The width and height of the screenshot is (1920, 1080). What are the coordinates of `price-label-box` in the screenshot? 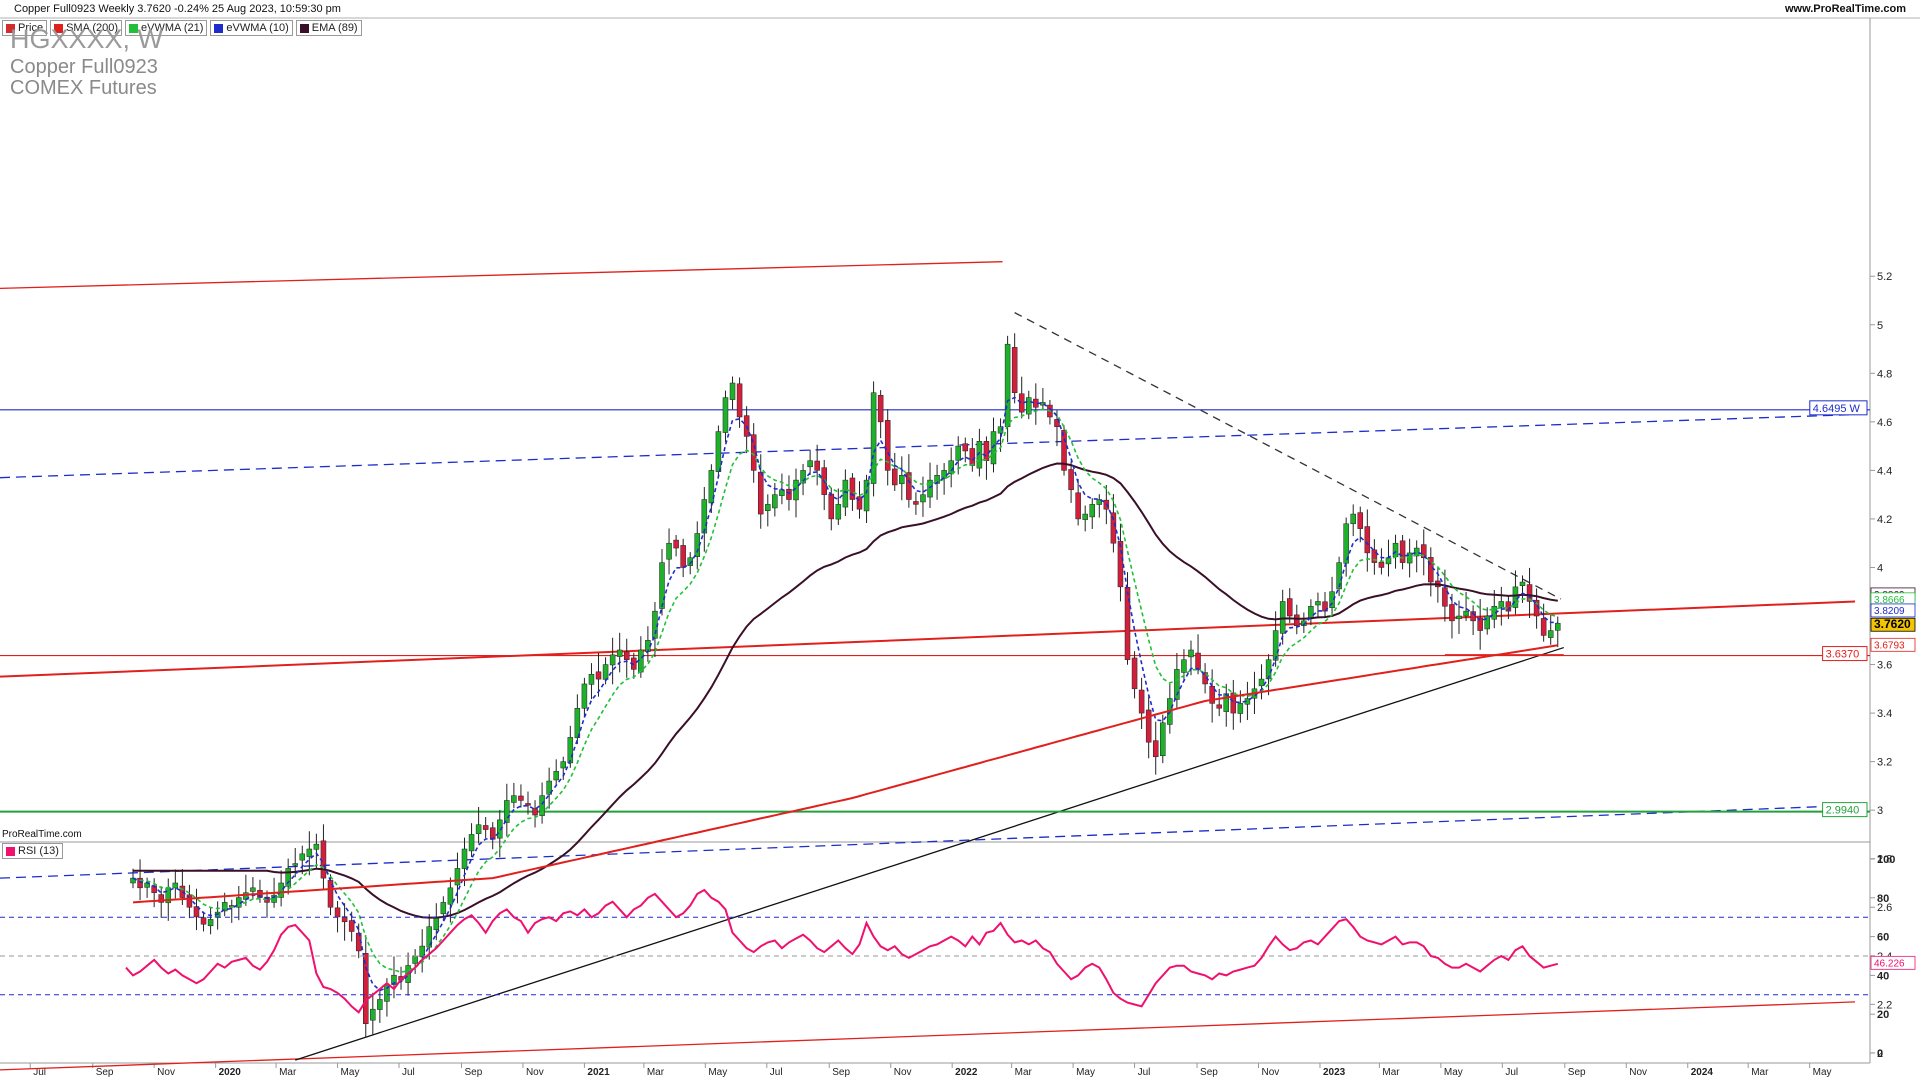 It's located at (1893, 644).